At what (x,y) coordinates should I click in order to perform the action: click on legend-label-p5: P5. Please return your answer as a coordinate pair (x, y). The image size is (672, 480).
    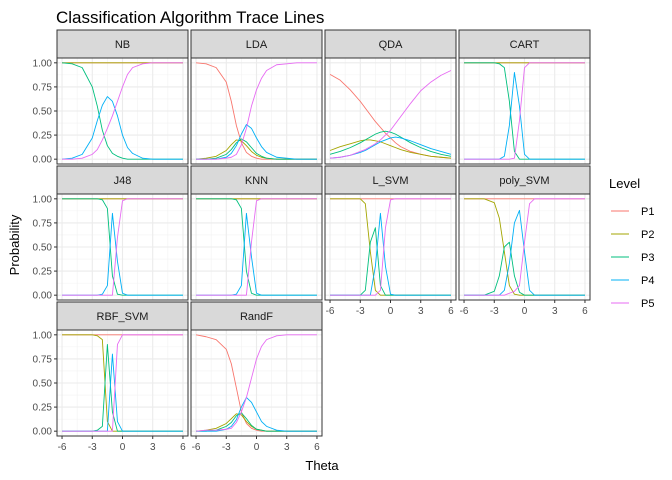
    Looking at the image, I should click on (647, 304).